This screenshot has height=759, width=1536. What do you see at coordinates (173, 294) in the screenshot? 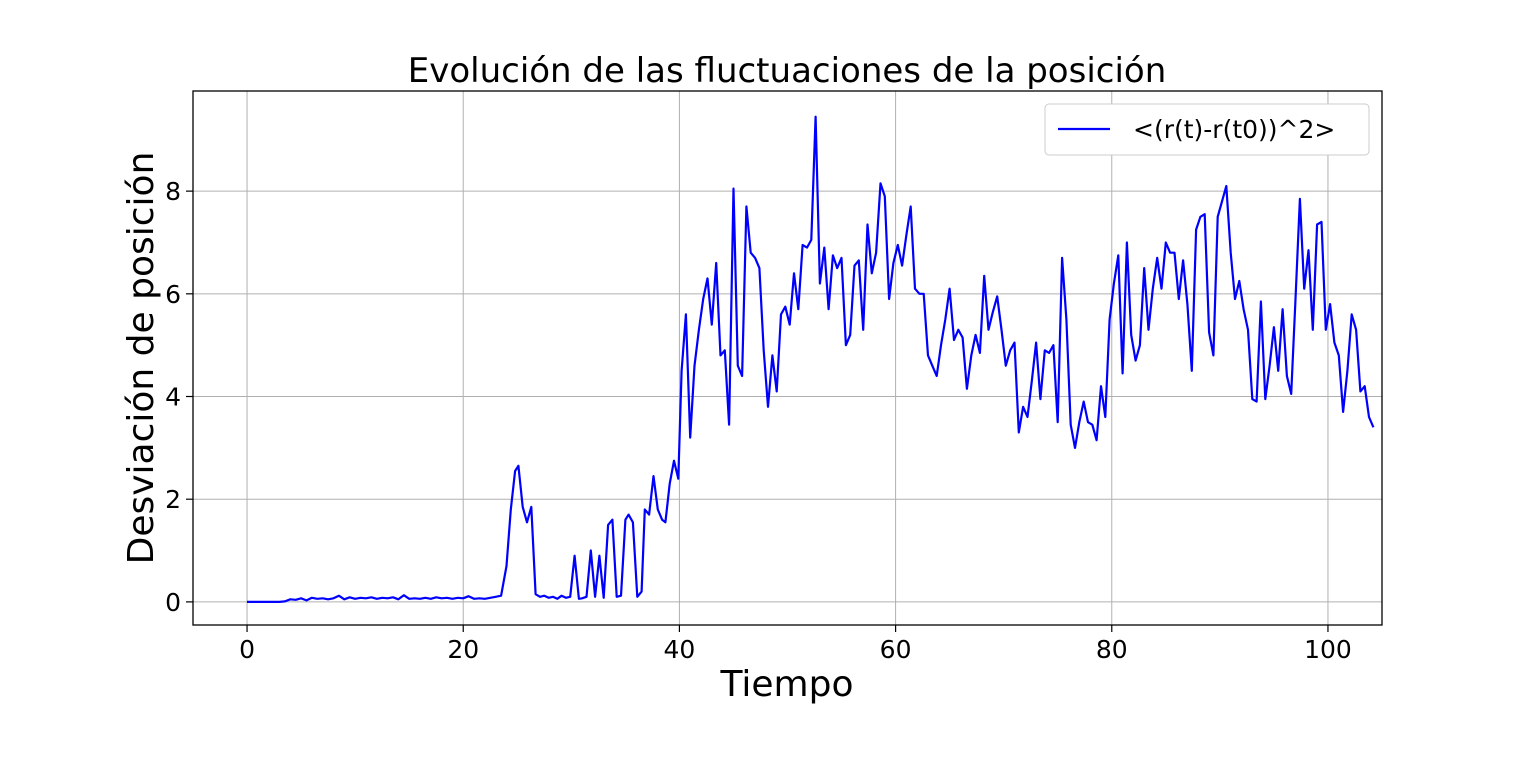
I see `y-tick-label: 6` at bounding box center [173, 294].